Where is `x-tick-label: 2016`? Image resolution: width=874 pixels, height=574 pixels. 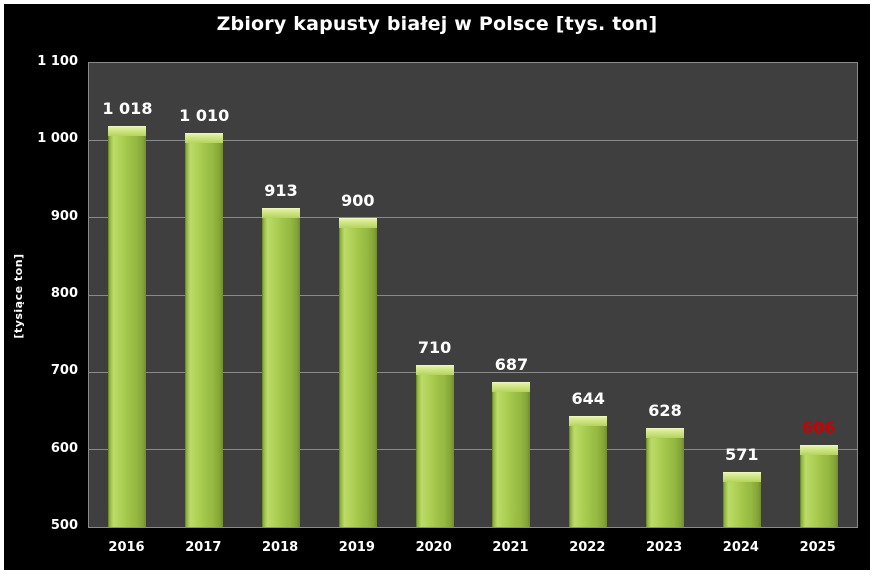
x-tick-label: 2016 is located at coordinates (126, 547).